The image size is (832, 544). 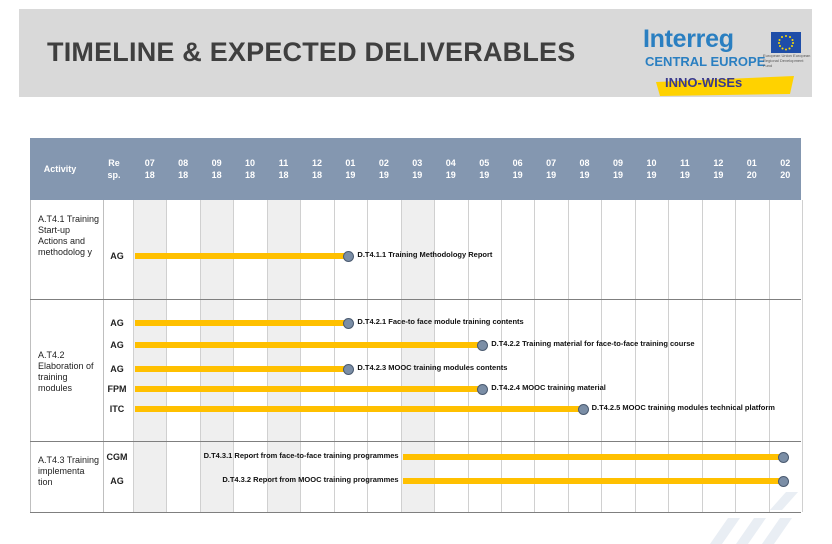 I want to click on month-header: 09 18, so click(x=216, y=169).